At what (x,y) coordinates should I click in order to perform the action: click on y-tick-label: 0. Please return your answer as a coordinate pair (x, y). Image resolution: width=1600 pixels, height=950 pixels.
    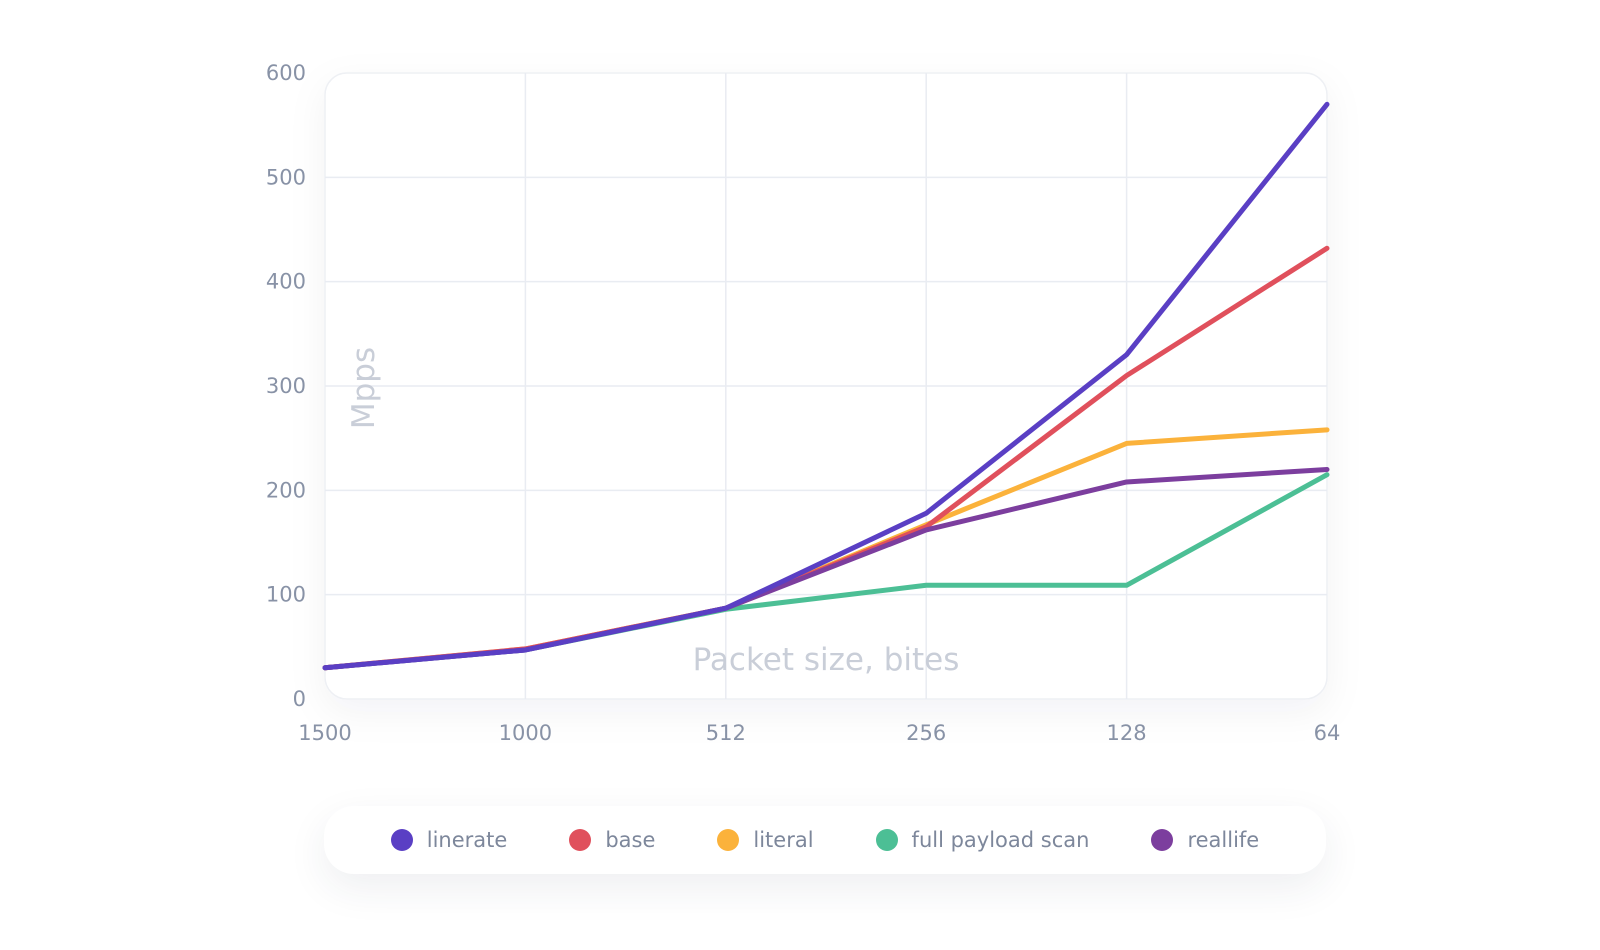
    Looking at the image, I should click on (299, 699).